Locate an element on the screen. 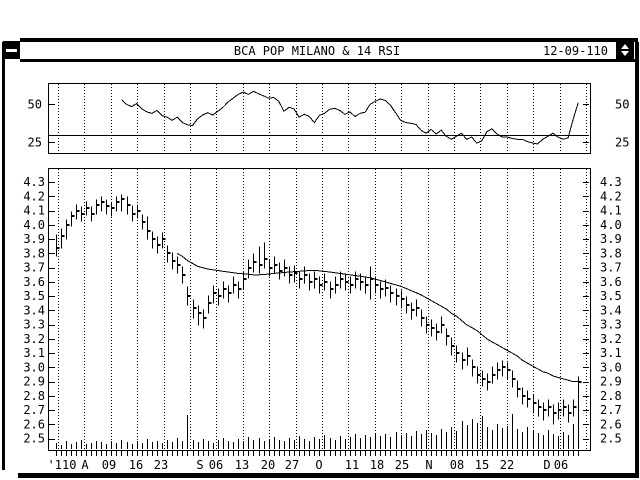  svg-text: S is located at coordinates (199, 465).